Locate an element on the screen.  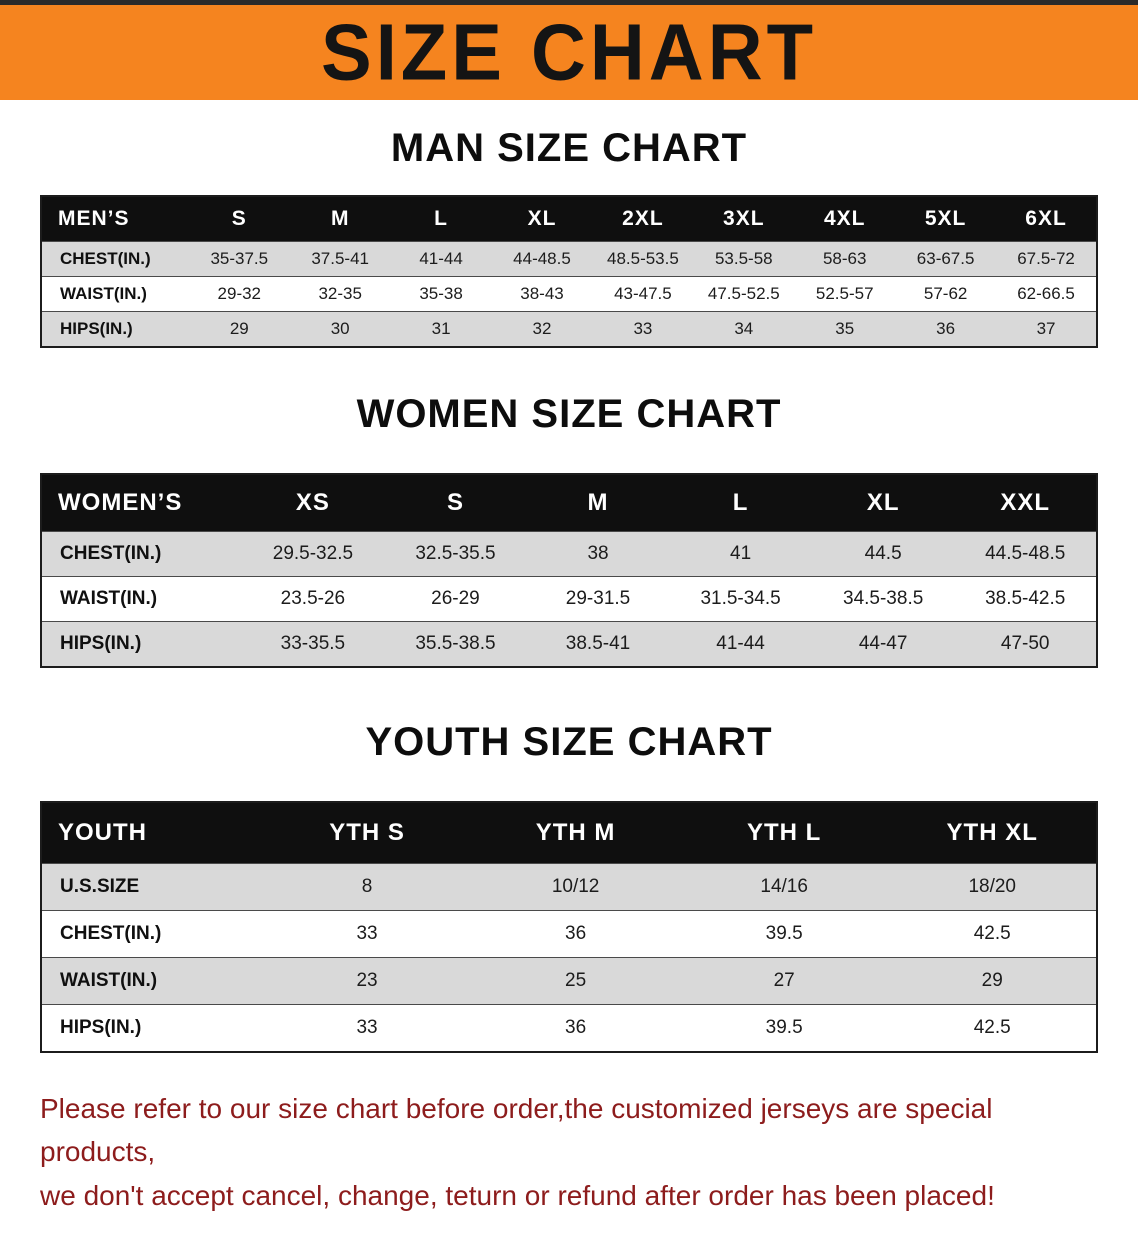
value-cell: 33-35.5 is located at coordinates (313, 644).